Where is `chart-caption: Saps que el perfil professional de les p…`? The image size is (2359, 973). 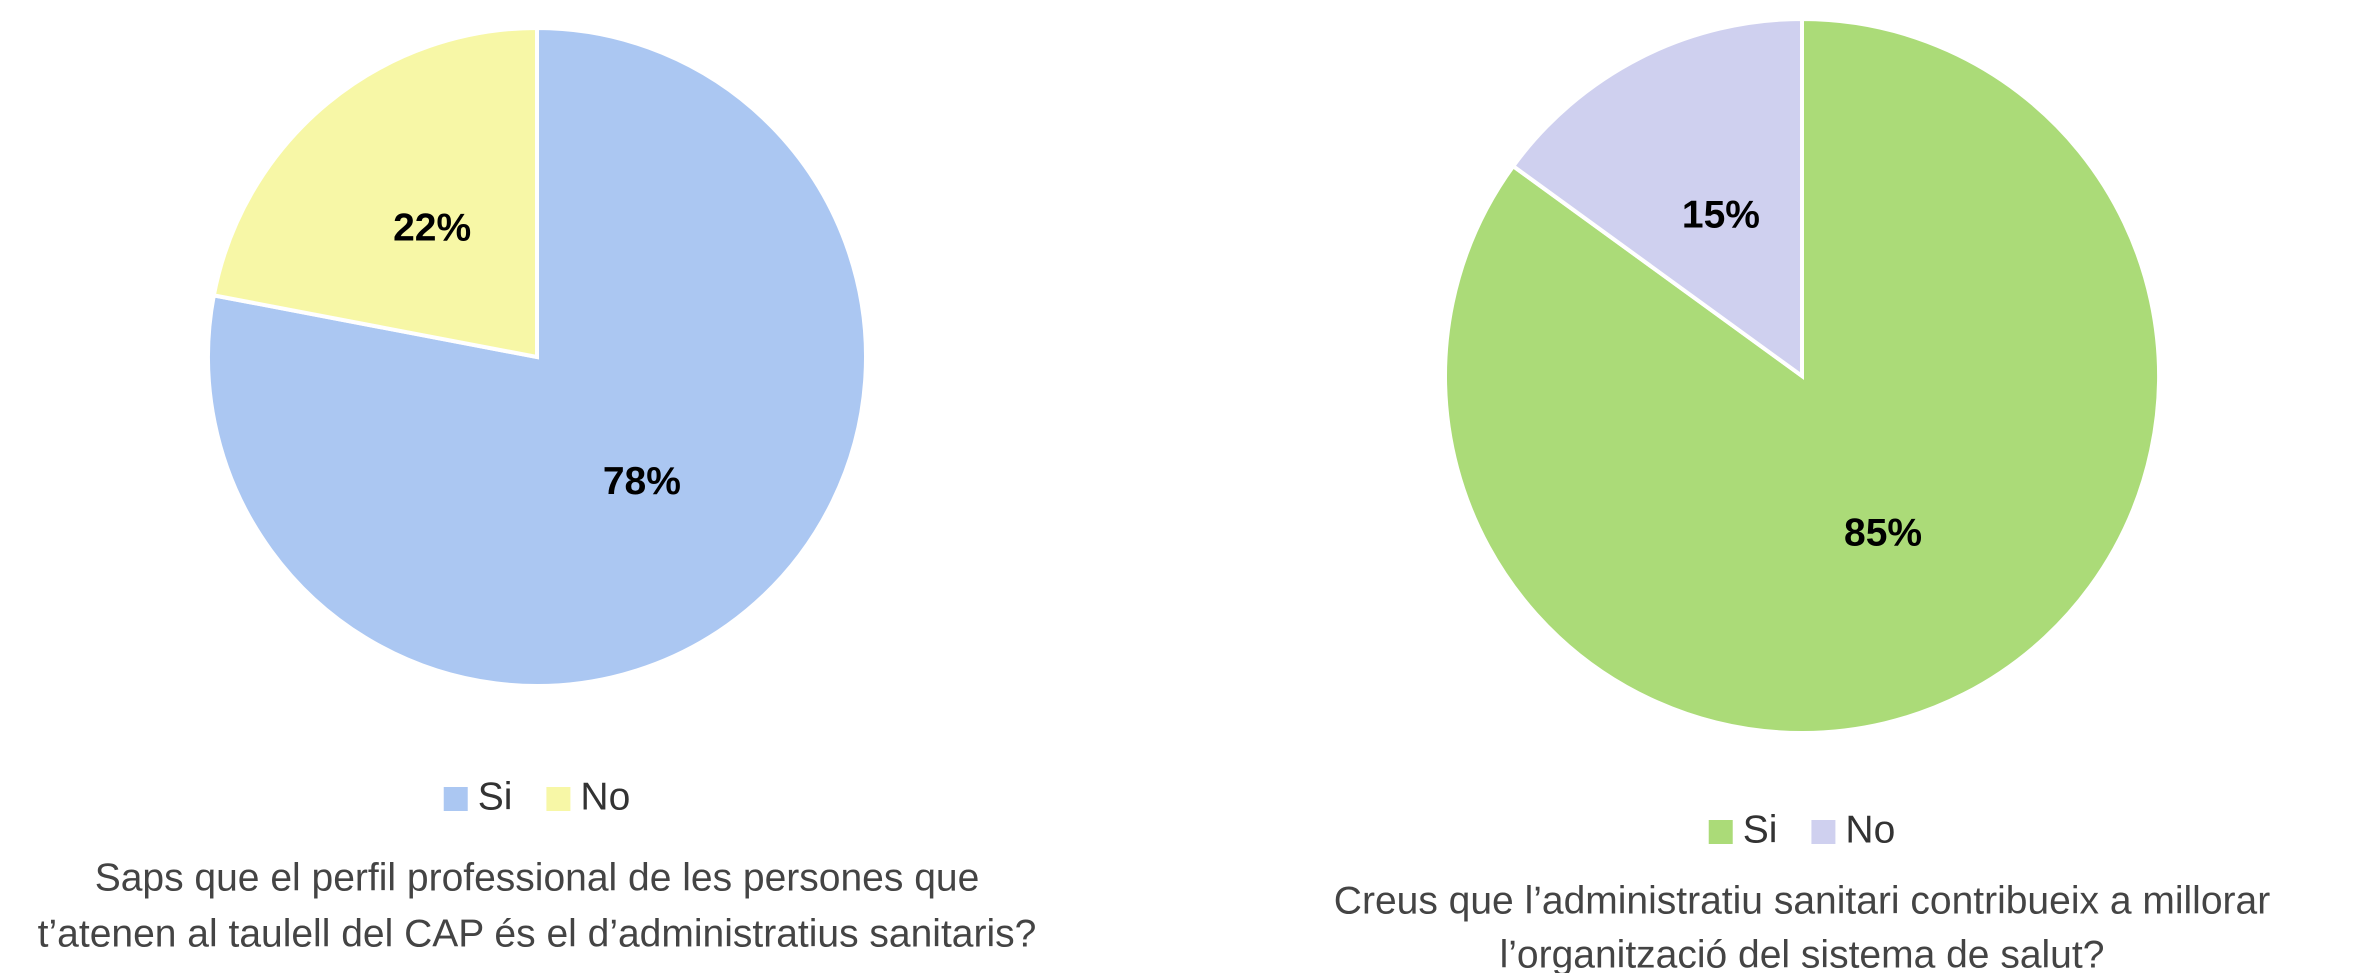 chart-caption: Saps que el perfil professional de les p… is located at coordinates (537, 877).